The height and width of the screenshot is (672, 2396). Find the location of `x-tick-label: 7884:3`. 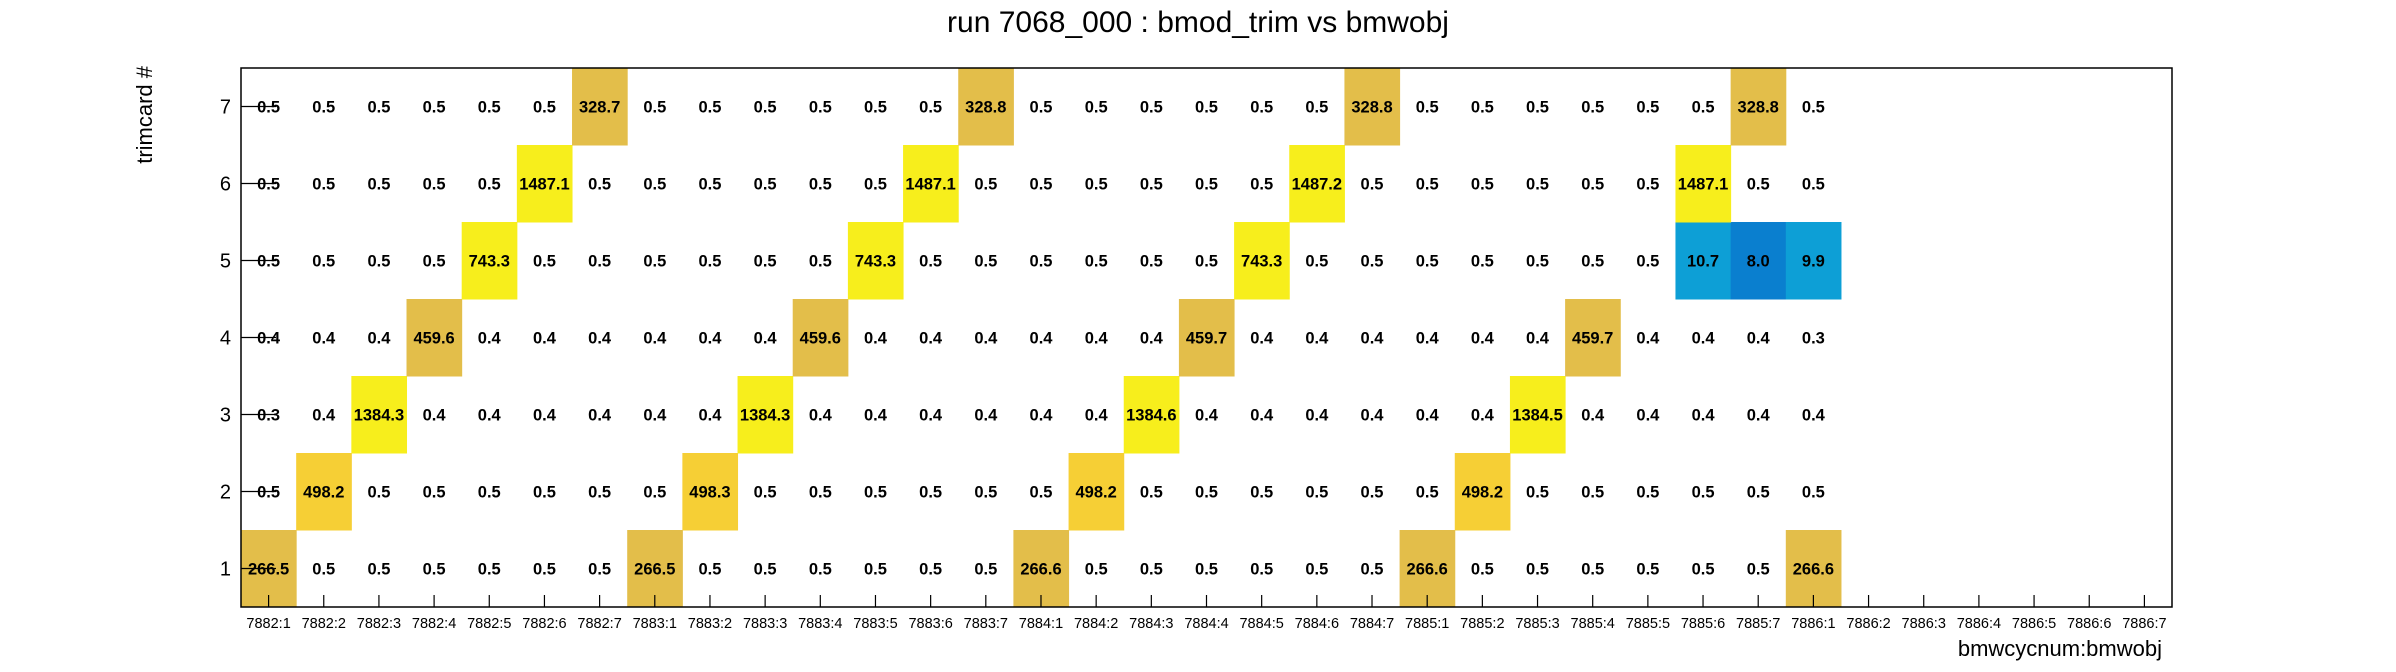

x-tick-label: 7884:3 is located at coordinates (1151, 624).